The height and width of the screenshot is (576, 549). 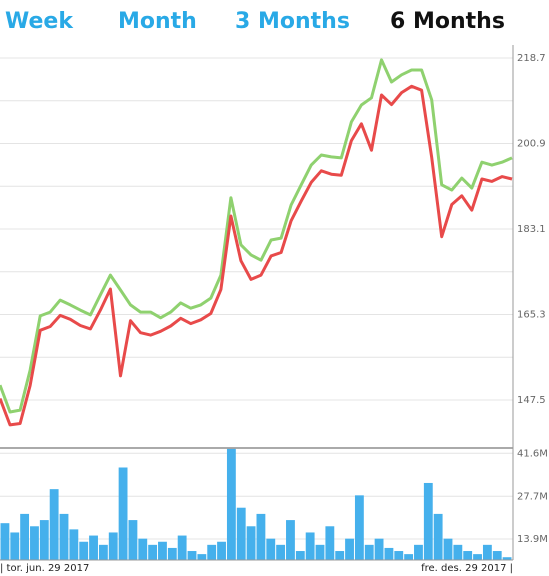 What do you see at coordinates (44, 568) in the screenshot?
I see `date-label: | tor. jun. 29 2017` at bounding box center [44, 568].